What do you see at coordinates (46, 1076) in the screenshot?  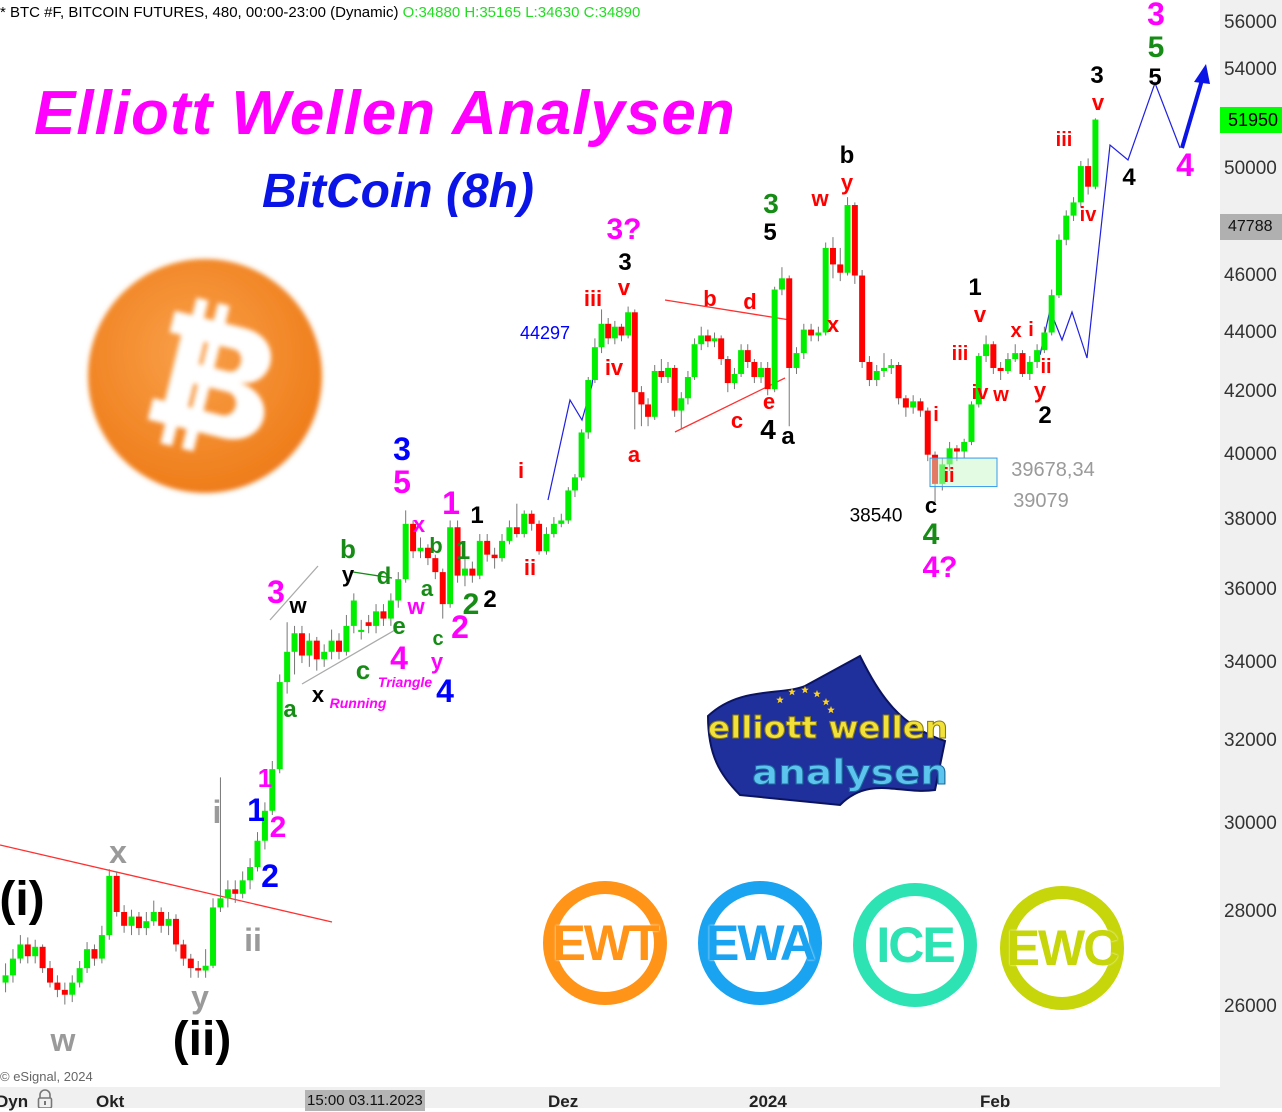 I see `copyright: © eSignal, 2024` at bounding box center [46, 1076].